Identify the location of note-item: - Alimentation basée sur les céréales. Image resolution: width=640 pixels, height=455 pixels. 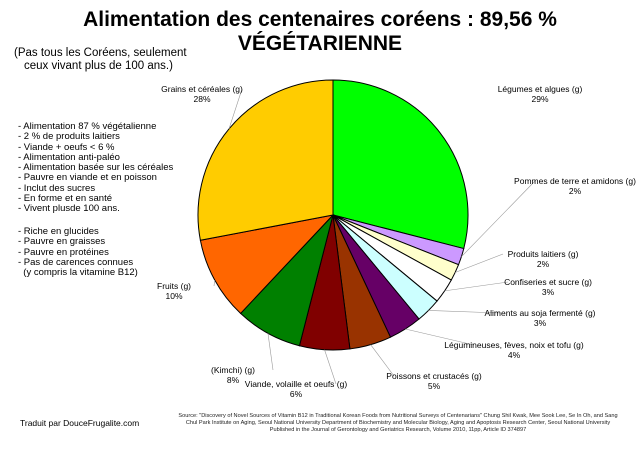
(96, 168).